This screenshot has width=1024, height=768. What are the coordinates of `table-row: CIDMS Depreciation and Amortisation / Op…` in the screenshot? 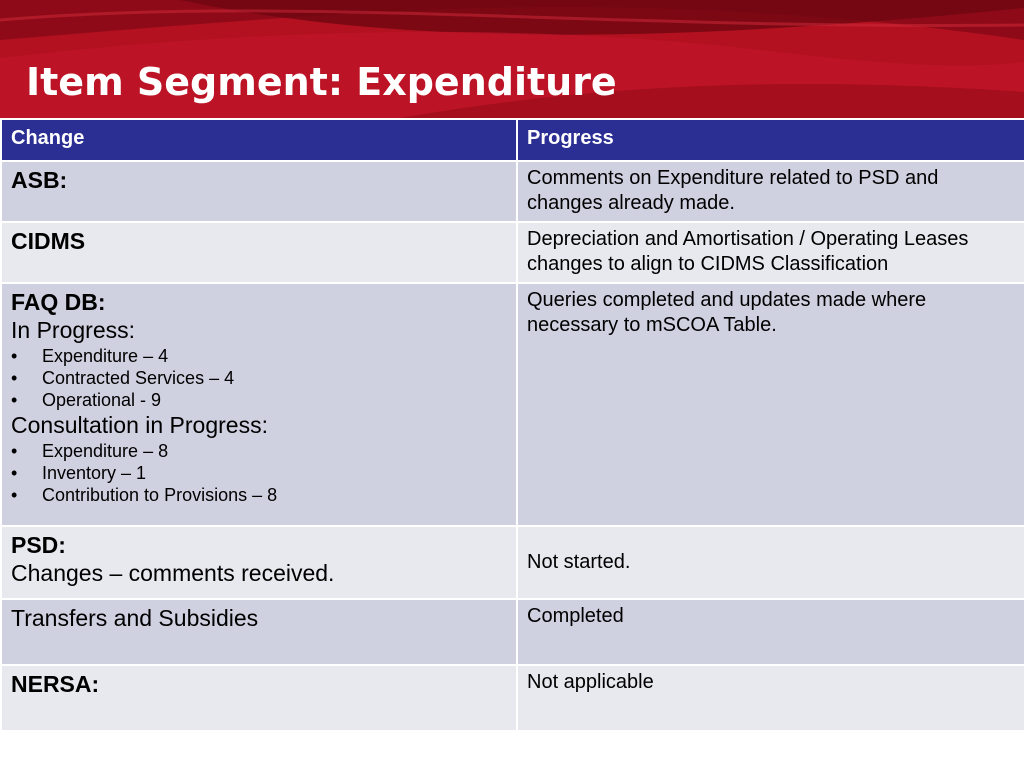 It's located at (512, 252).